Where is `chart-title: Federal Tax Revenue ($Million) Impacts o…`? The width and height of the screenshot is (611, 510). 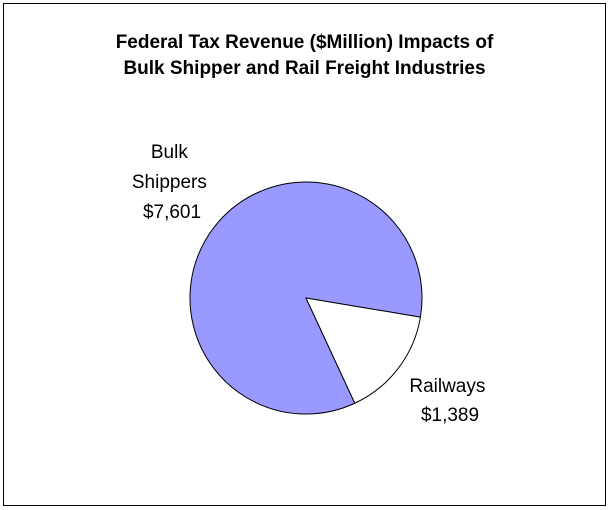 chart-title: Federal Tax Revenue ($Million) Impacts o… is located at coordinates (304, 56).